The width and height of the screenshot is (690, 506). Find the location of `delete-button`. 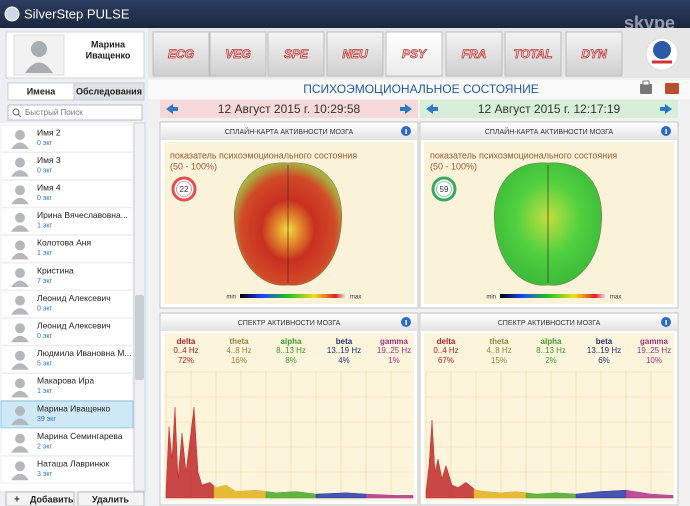

delete-button is located at coordinates (111, 498).